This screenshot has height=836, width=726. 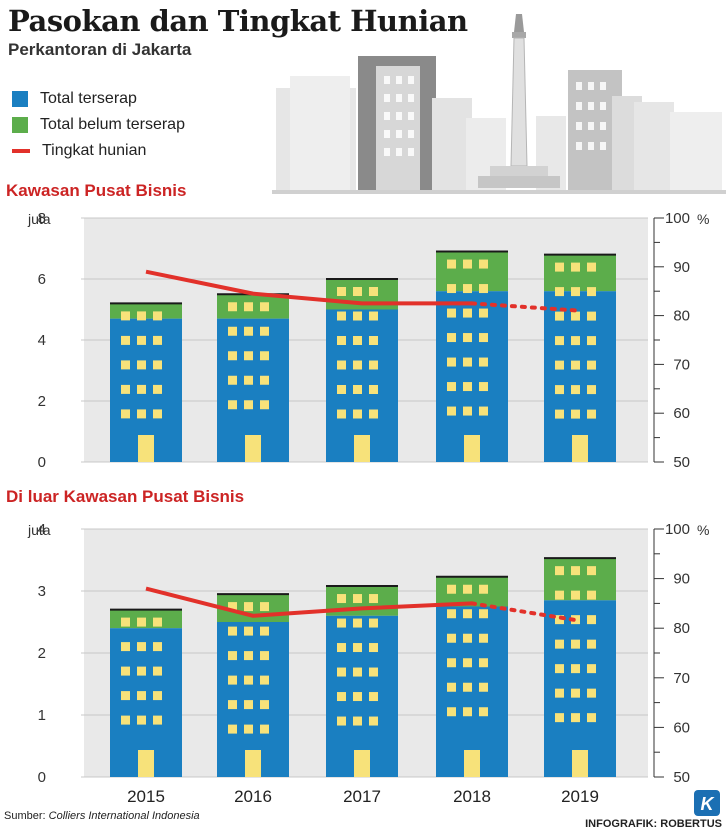 I want to click on legend-swatch-occupancy, so click(x=21, y=151).